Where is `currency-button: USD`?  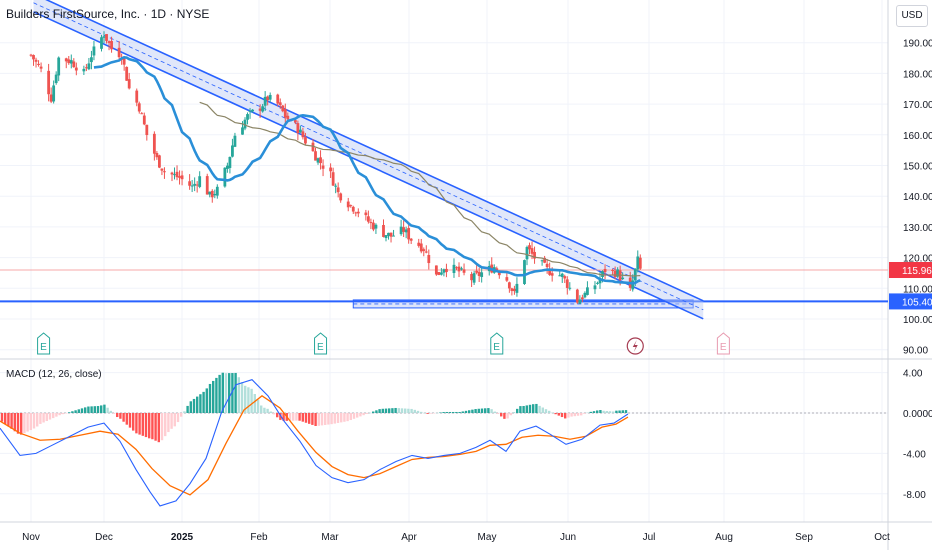
currency-button: USD is located at coordinates (912, 16).